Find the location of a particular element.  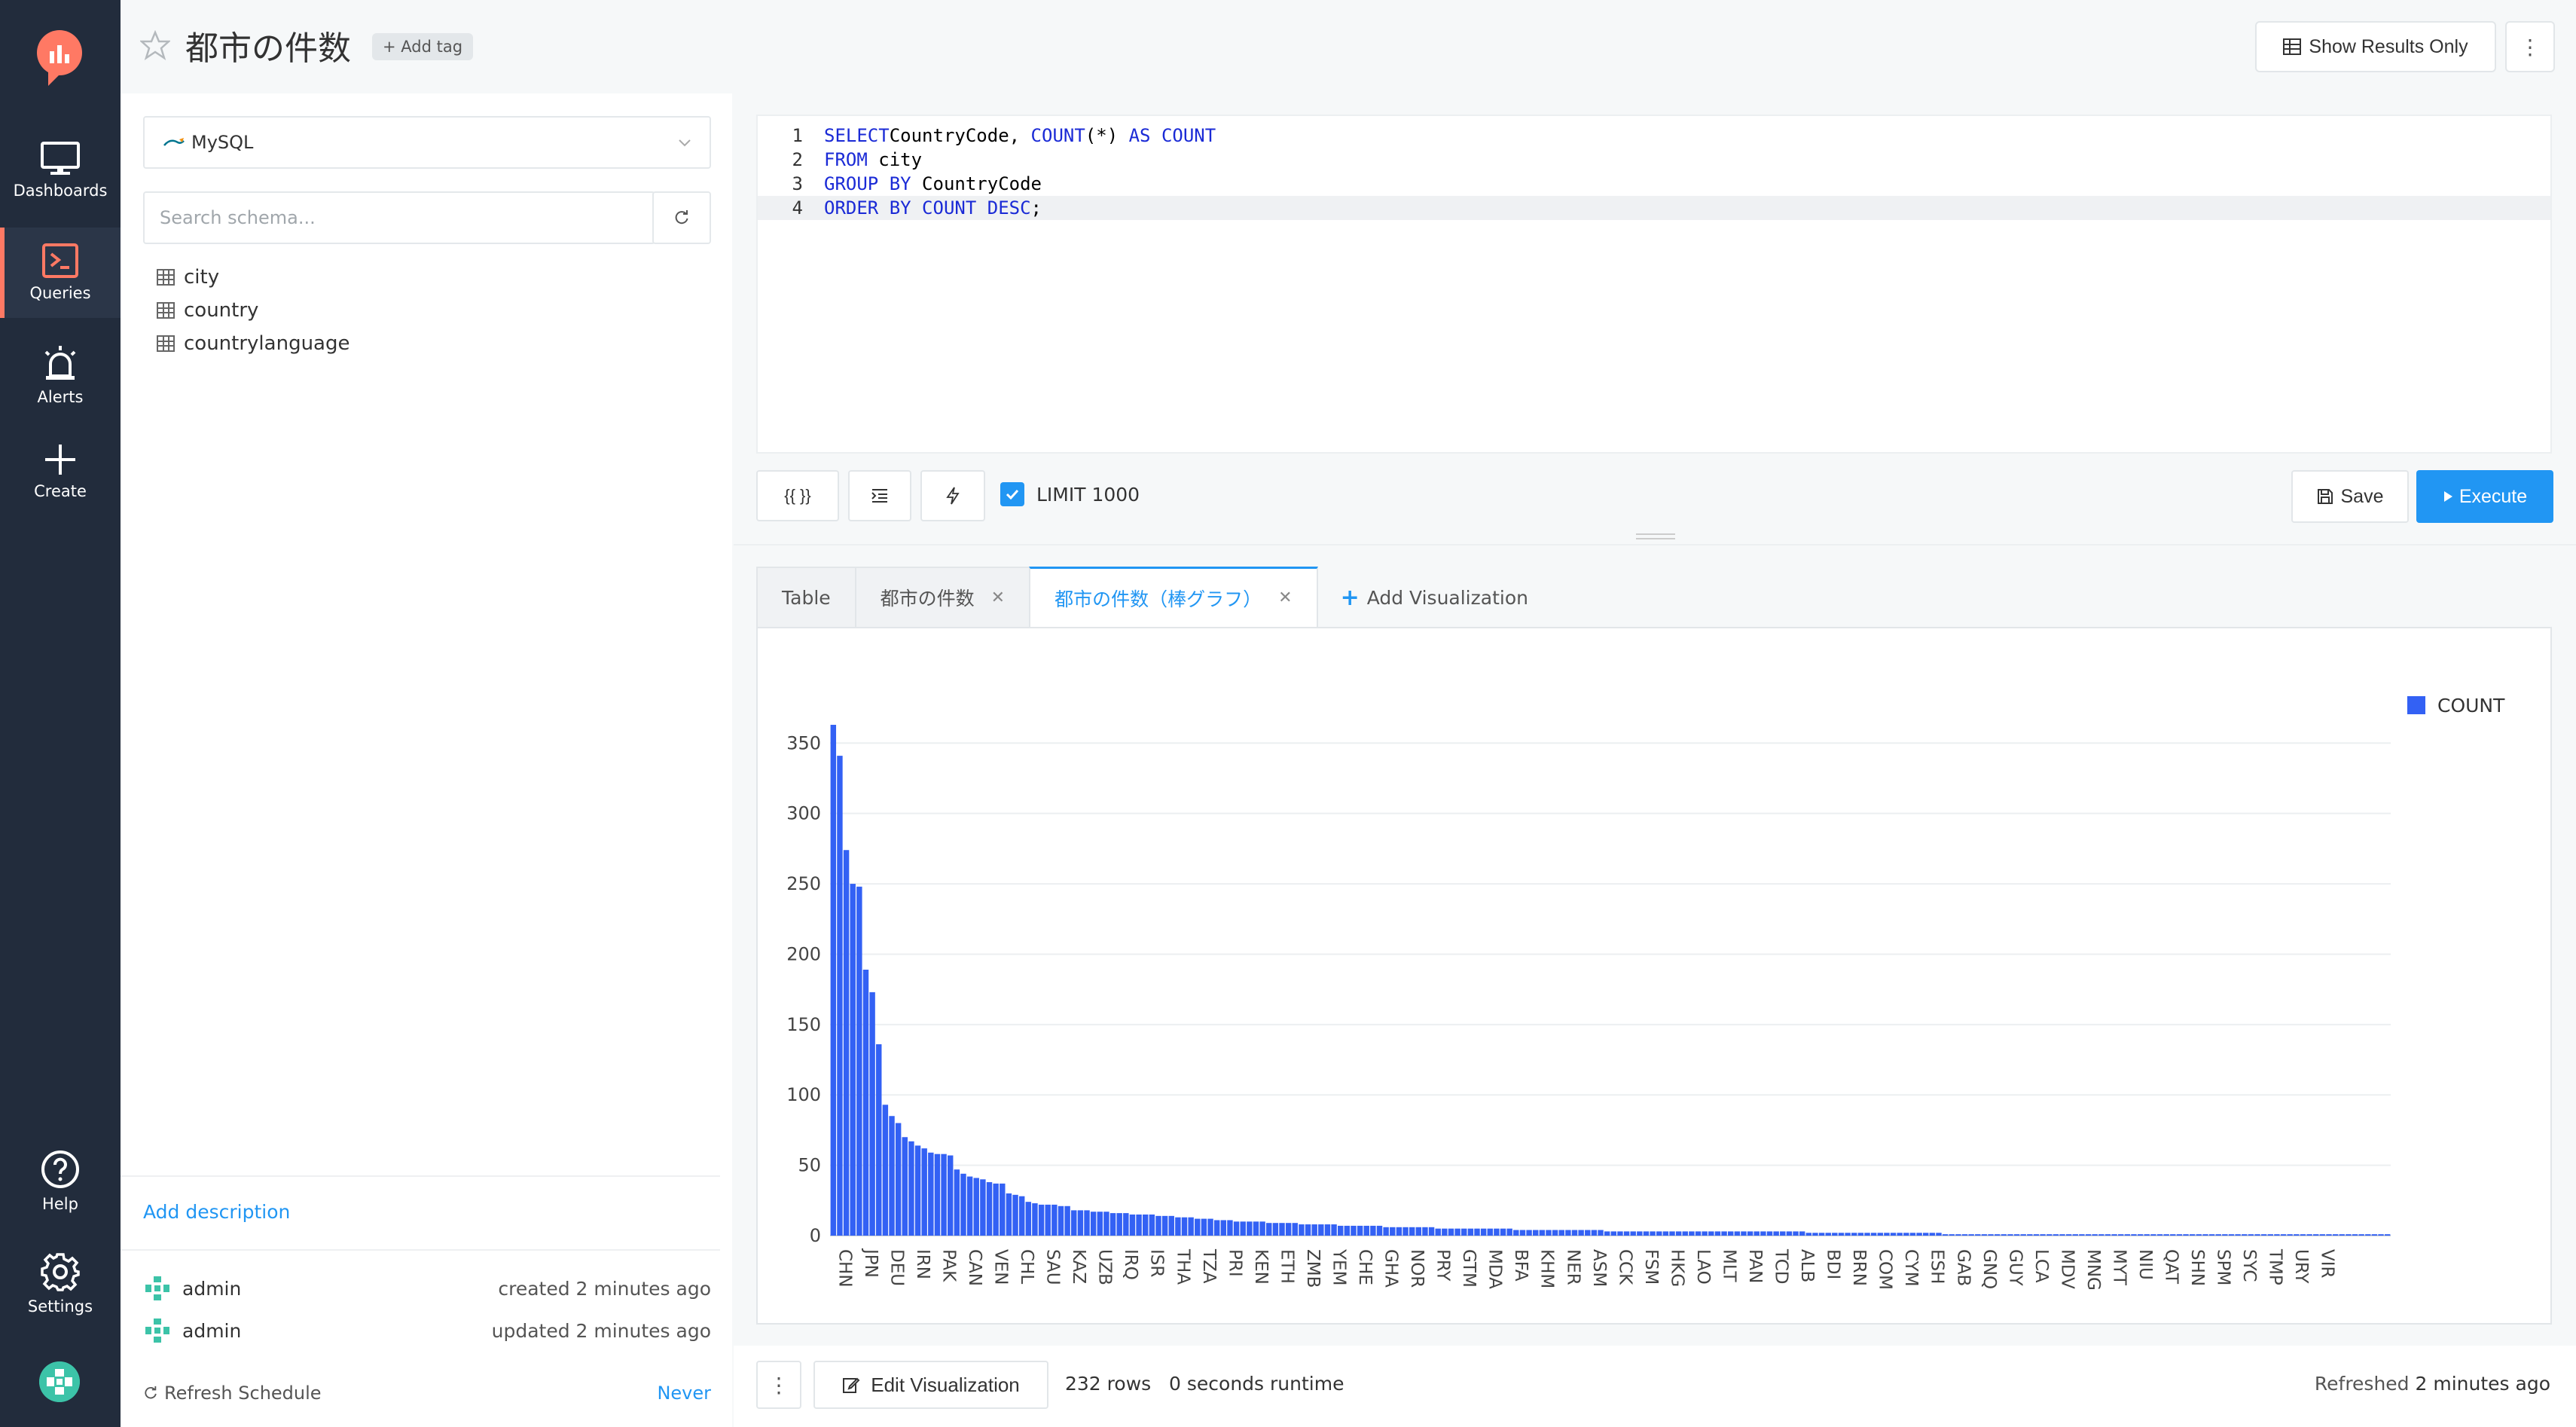

add-tag-button: + Add tag is located at coordinates (423, 46).